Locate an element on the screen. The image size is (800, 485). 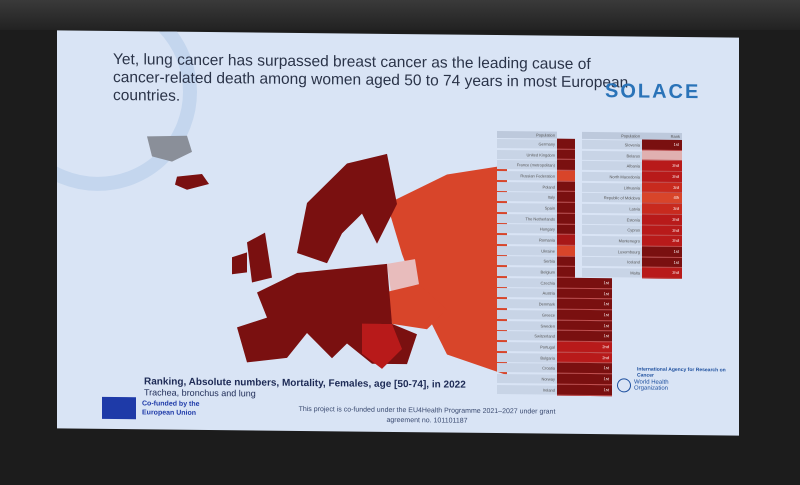
country-label: Albania is located at coordinates (612, 166).